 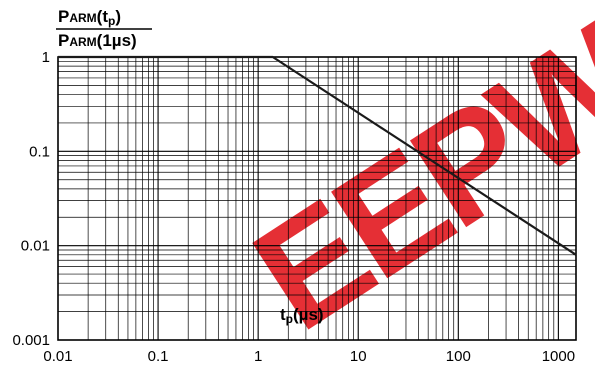 I want to click on x-axis-label: tp(µs), so click(x=302, y=315).